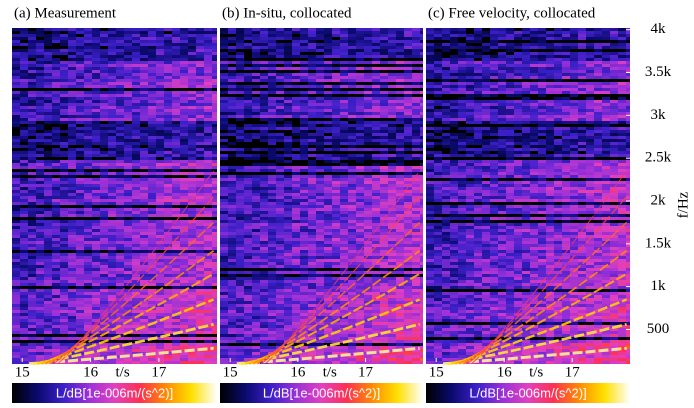 This screenshot has height=408, width=694. I want to click on y-tick-label: 2.5k, so click(658, 158).